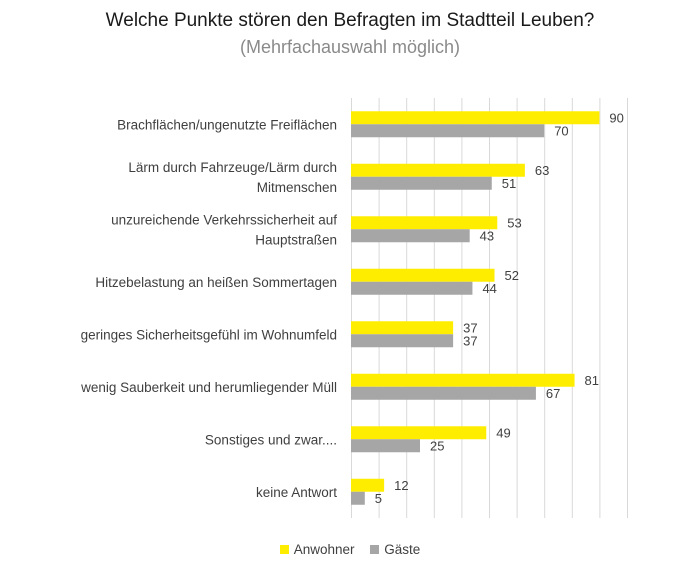  I want to click on value-label-series-2-category-6: 67, so click(553, 393).